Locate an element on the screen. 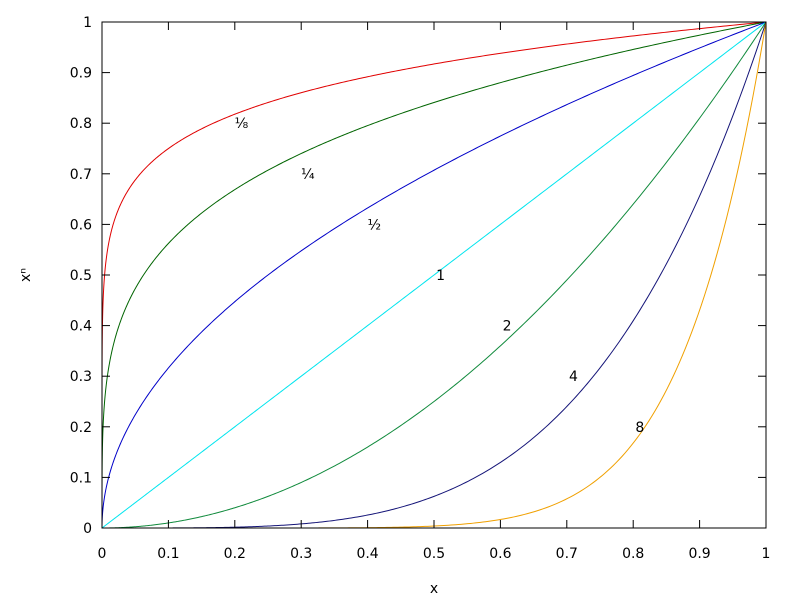 The height and width of the screenshot is (600, 800). y-tick-label: 0.2 is located at coordinates (81, 428).